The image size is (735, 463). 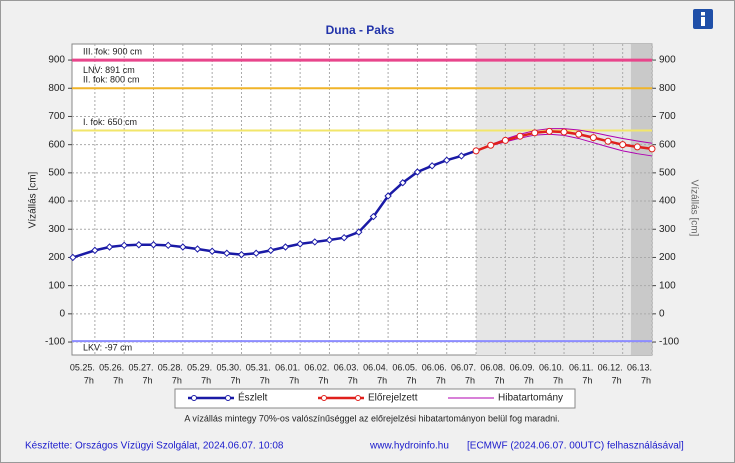 What do you see at coordinates (62, 313) in the screenshot?
I see `y-tick-label: 0` at bounding box center [62, 313].